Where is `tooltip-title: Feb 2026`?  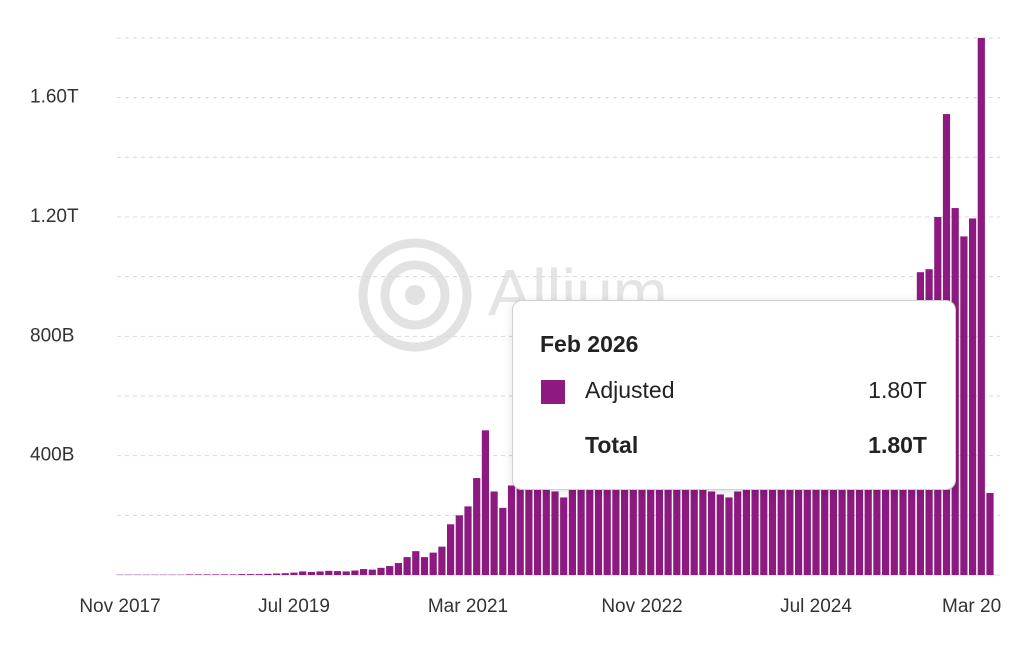
tooltip-title: Feb 2026 is located at coordinates (589, 344).